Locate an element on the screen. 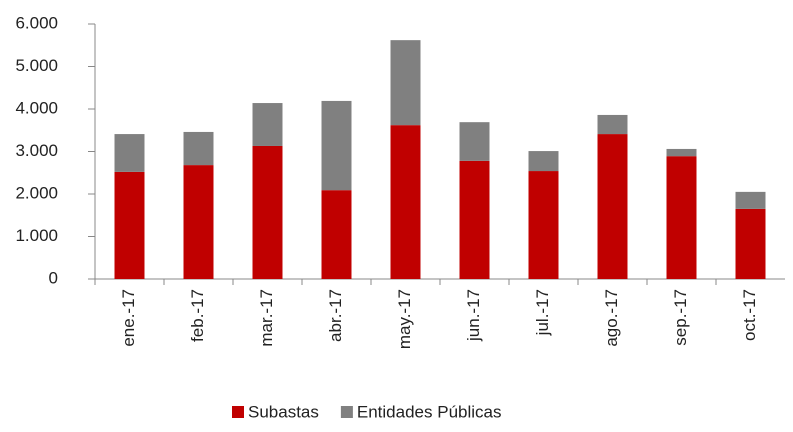 The image size is (793, 432). legend-label: Subastas is located at coordinates (283, 411).